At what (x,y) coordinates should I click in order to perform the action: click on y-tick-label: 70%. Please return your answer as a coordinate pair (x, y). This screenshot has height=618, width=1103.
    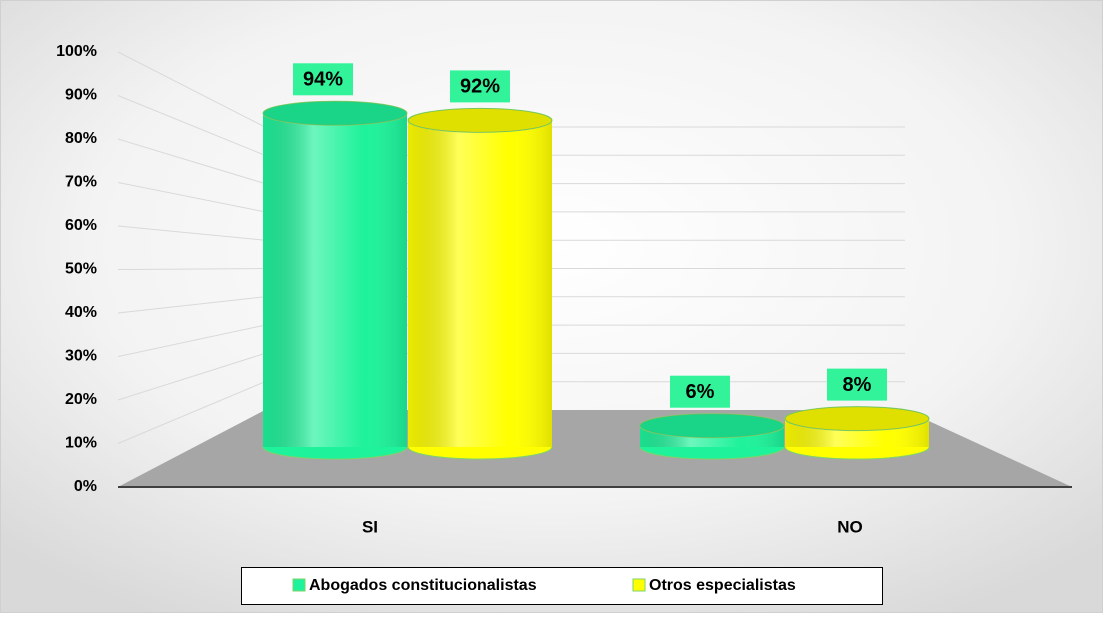
    Looking at the image, I should click on (81, 182).